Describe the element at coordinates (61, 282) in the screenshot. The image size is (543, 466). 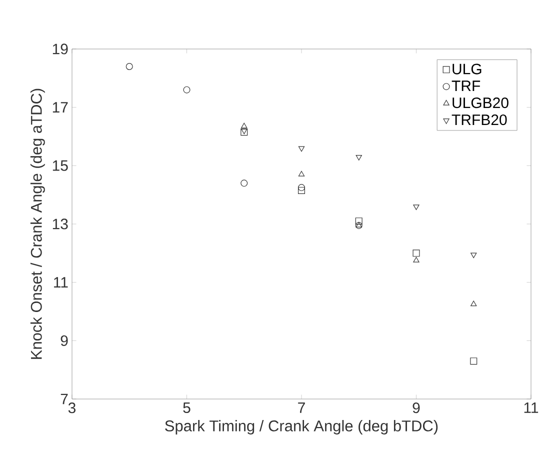
I see `y-tick-label: 11` at that location.